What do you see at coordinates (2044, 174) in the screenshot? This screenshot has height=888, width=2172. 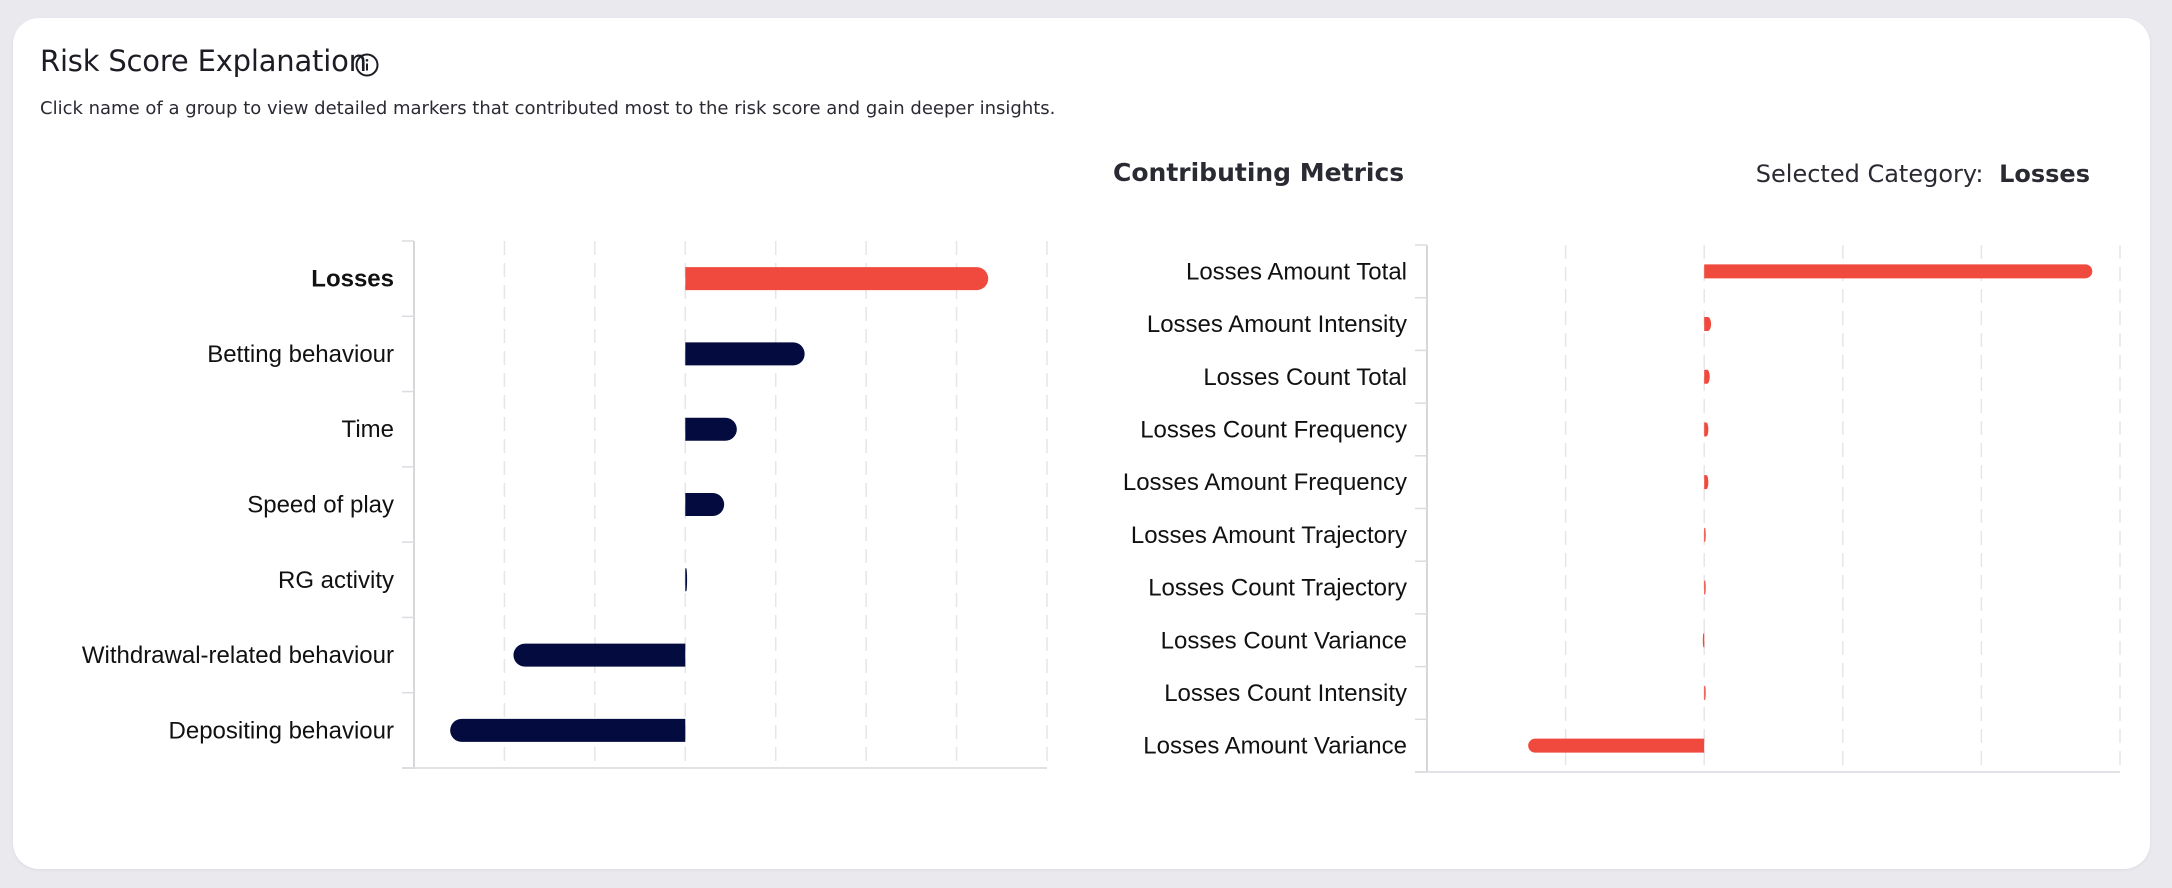 I see `selected-category-value: Losses` at bounding box center [2044, 174].